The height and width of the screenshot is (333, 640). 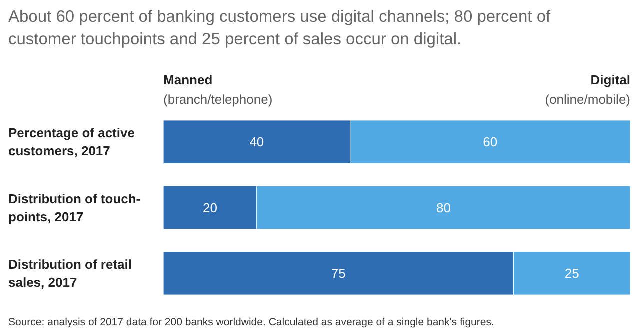 I want to click on data-label: 25, so click(x=572, y=273).